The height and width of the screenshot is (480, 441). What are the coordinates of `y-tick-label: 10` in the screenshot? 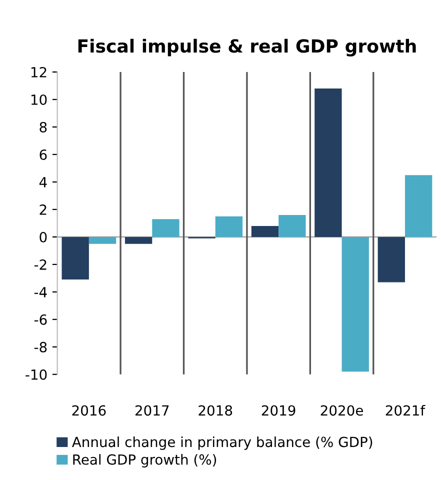 It's located at (39, 99).